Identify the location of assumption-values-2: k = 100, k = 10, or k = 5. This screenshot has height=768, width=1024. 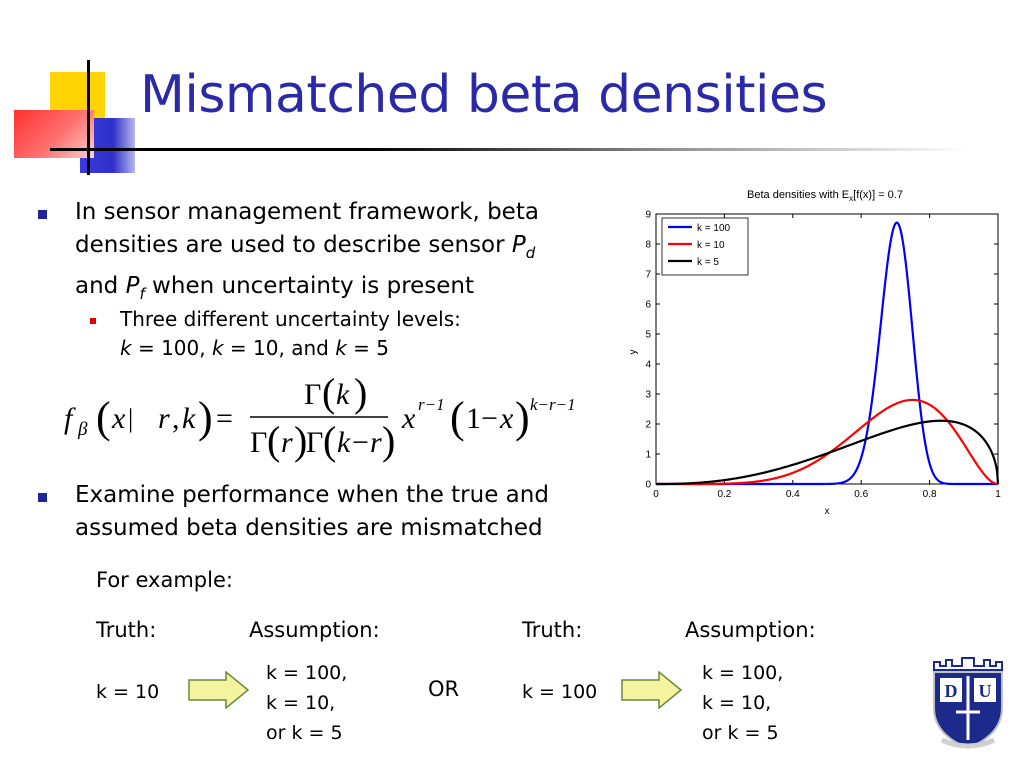
(742, 703).